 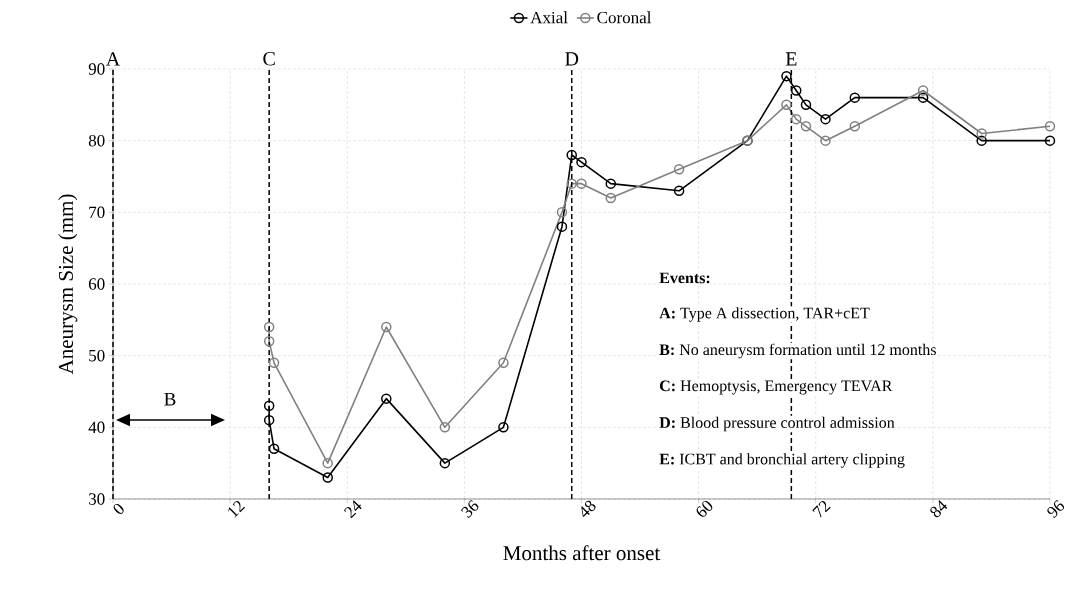 What do you see at coordinates (170, 399) in the screenshot?
I see `annotation: B` at bounding box center [170, 399].